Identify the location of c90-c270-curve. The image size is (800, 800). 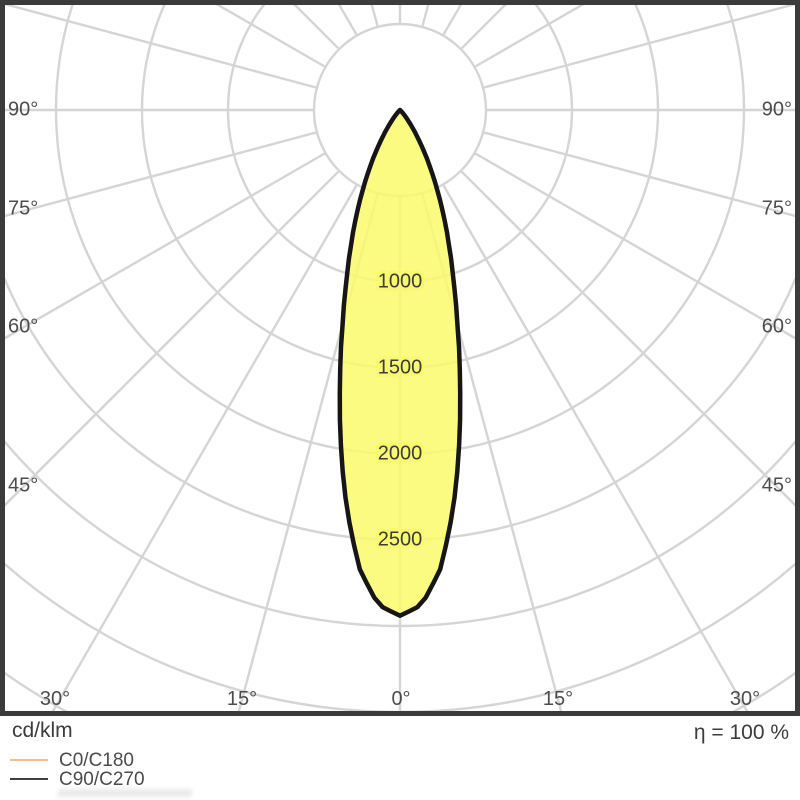
(400, 362).